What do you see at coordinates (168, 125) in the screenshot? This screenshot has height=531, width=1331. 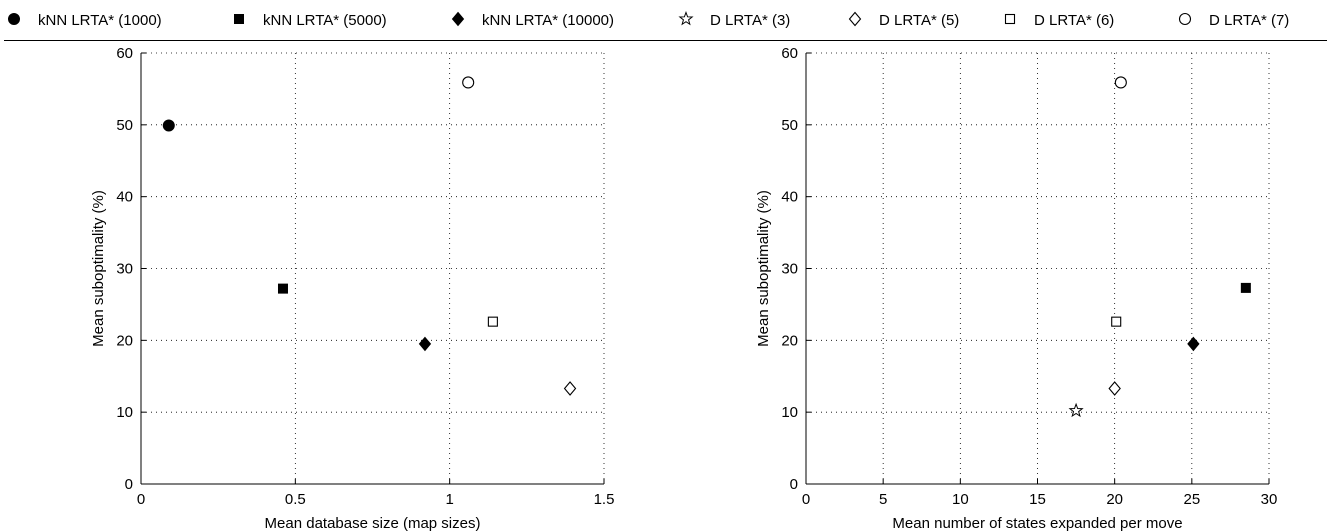 I see `data-point-filled-circle` at bounding box center [168, 125].